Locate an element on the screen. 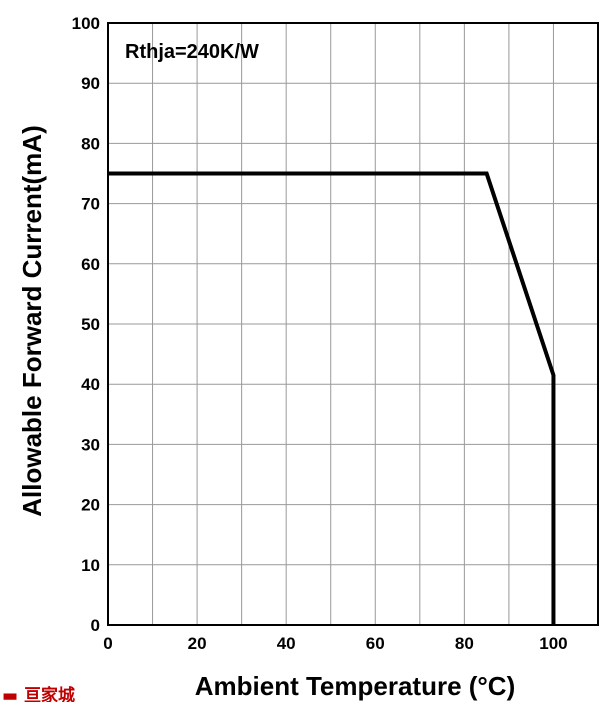  x-tick-label: 20 is located at coordinates (197, 643).